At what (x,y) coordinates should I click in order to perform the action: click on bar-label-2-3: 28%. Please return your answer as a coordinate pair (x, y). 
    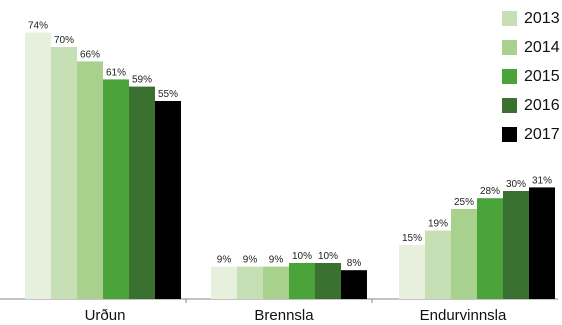
    Looking at the image, I should click on (490, 191).